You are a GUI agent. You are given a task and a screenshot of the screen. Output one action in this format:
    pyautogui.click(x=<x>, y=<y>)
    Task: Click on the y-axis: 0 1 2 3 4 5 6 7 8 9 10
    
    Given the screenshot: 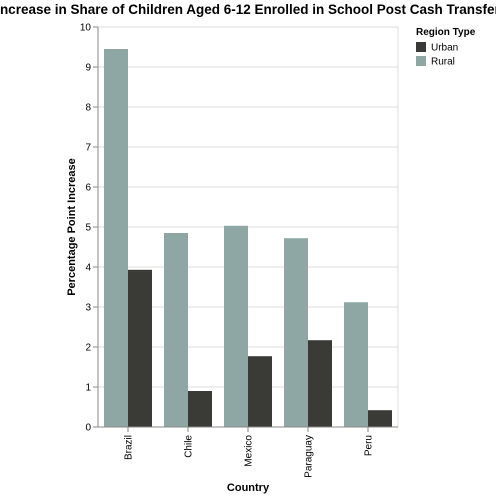 What is the action you would take?
    pyautogui.click(x=89, y=228)
    